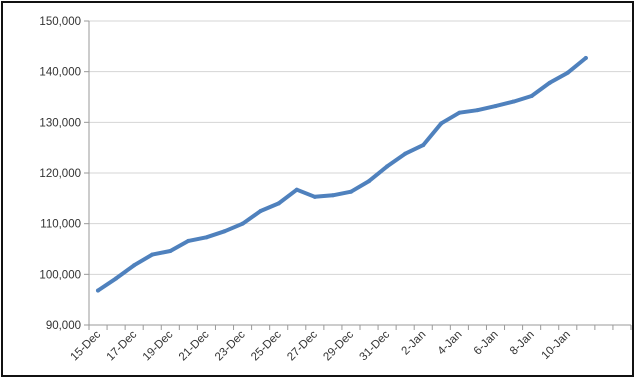  Describe the element at coordinates (85, 345) in the screenshot. I see `x-tick-label: 15-Dec` at that location.